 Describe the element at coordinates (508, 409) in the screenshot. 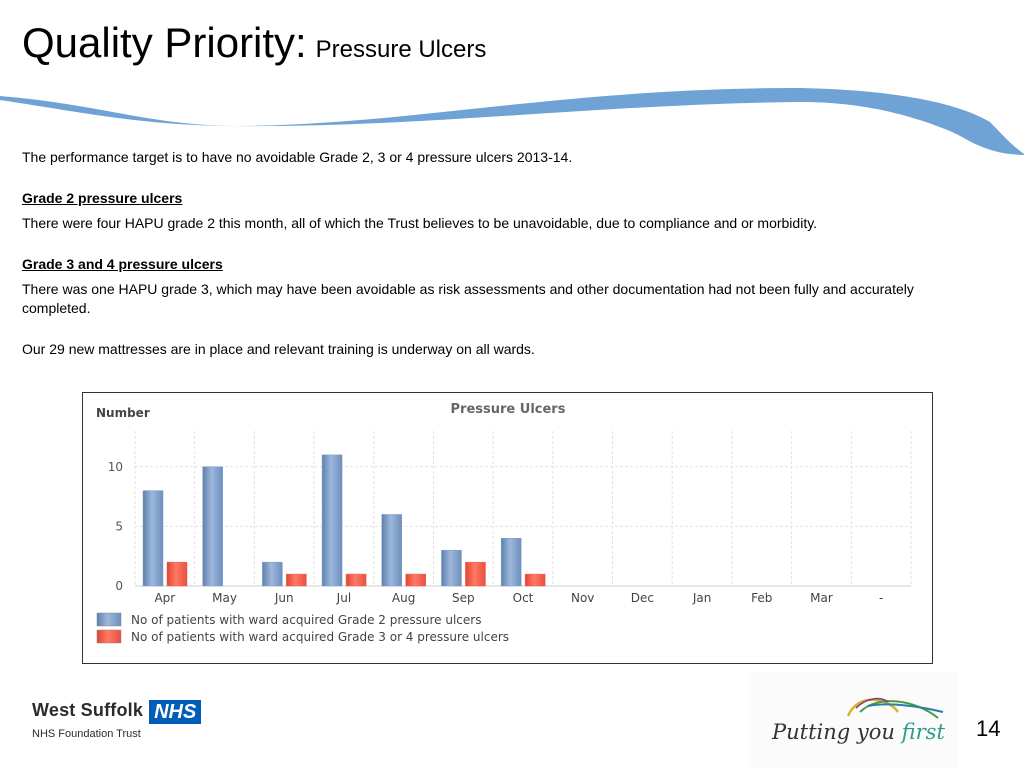

I see `chart-title: Pressure Ulcers` at that location.